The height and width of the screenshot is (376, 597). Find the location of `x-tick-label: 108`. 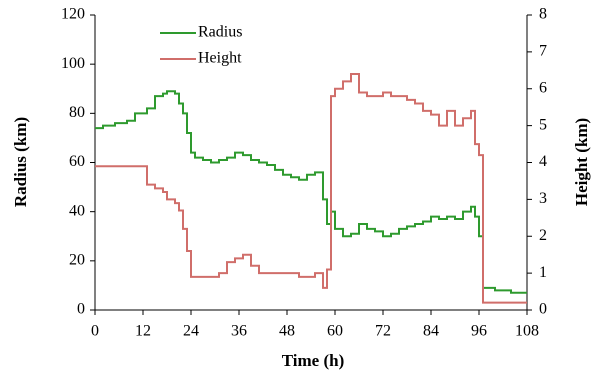

x-tick-label: 108 is located at coordinates (527, 331).